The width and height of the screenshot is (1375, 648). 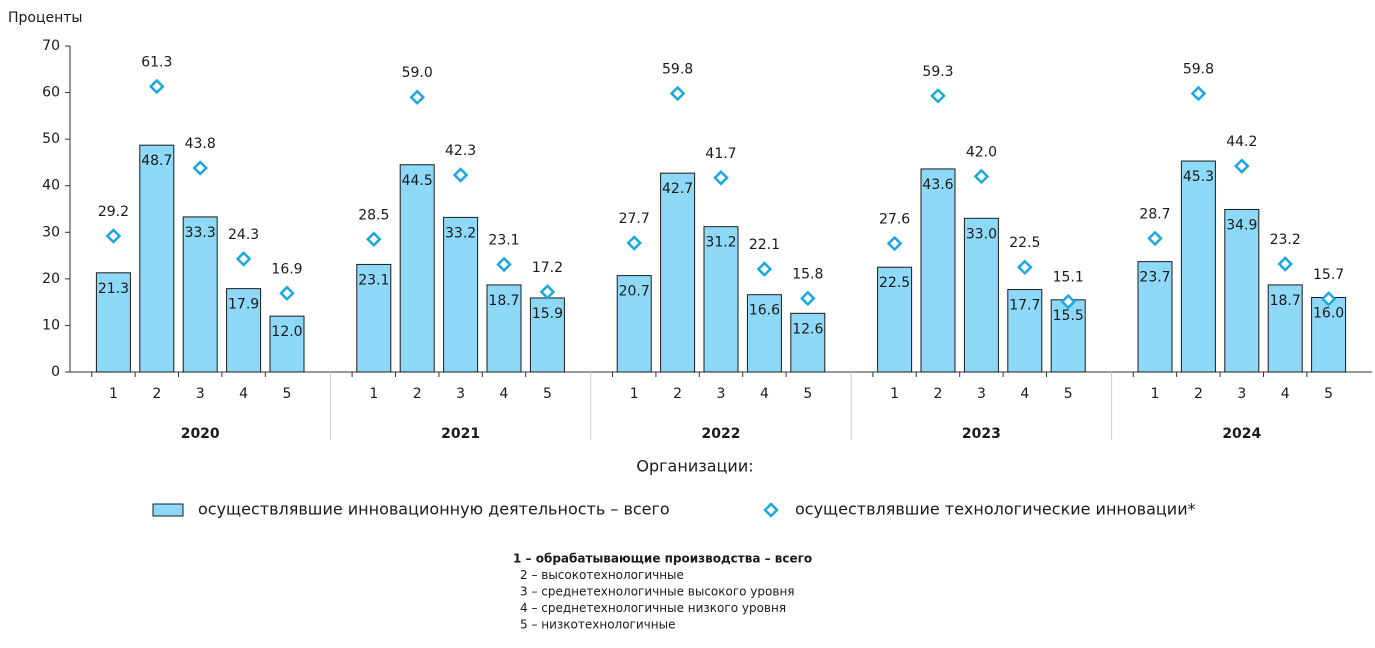 What do you see at coordinates (286, 269) in the screenshot?
I see `data-label: 16.9` at bounding box center [286, 269].